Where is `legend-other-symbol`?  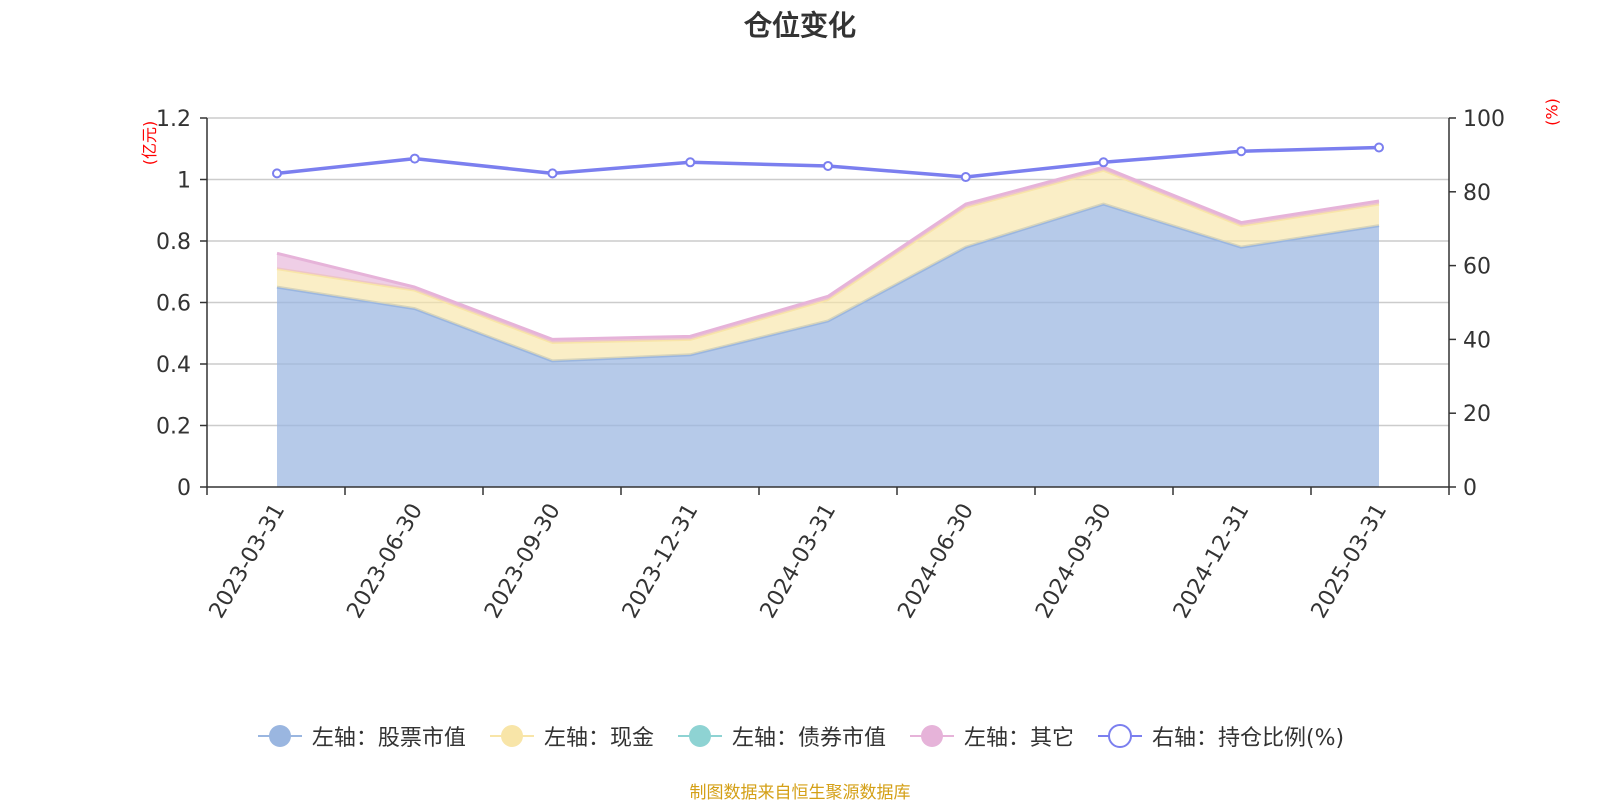
legend-other-symbol is located at coordinates (931, 736).